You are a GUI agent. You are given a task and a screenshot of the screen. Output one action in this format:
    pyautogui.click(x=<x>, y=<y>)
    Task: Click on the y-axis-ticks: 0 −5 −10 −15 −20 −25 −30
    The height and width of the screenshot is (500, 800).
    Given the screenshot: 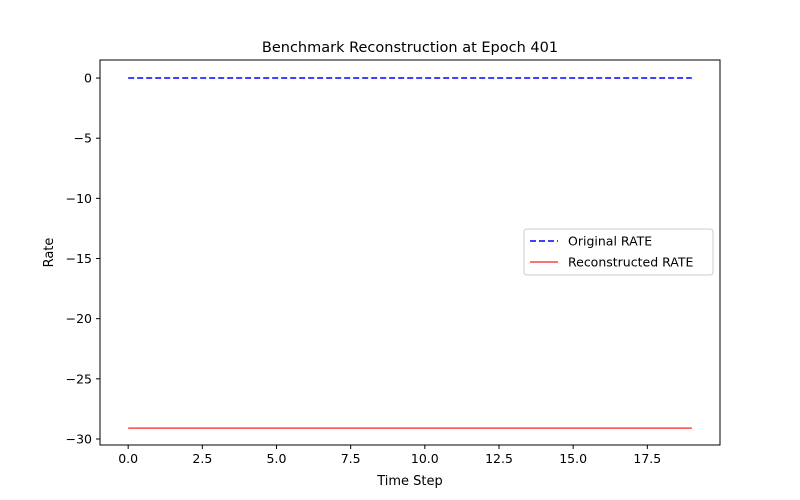 What is the action you would take?
    pyautogui.click(x=83, y=258)
    